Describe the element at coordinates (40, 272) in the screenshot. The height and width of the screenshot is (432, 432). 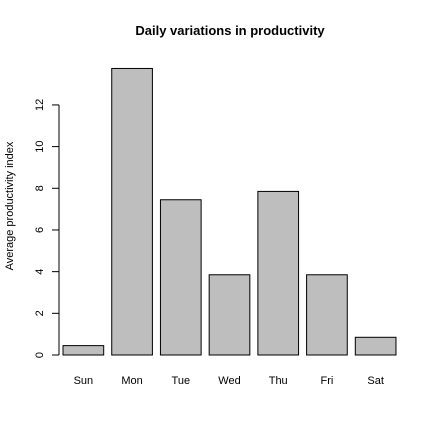
I see `y-tick-label: 4` at that location.